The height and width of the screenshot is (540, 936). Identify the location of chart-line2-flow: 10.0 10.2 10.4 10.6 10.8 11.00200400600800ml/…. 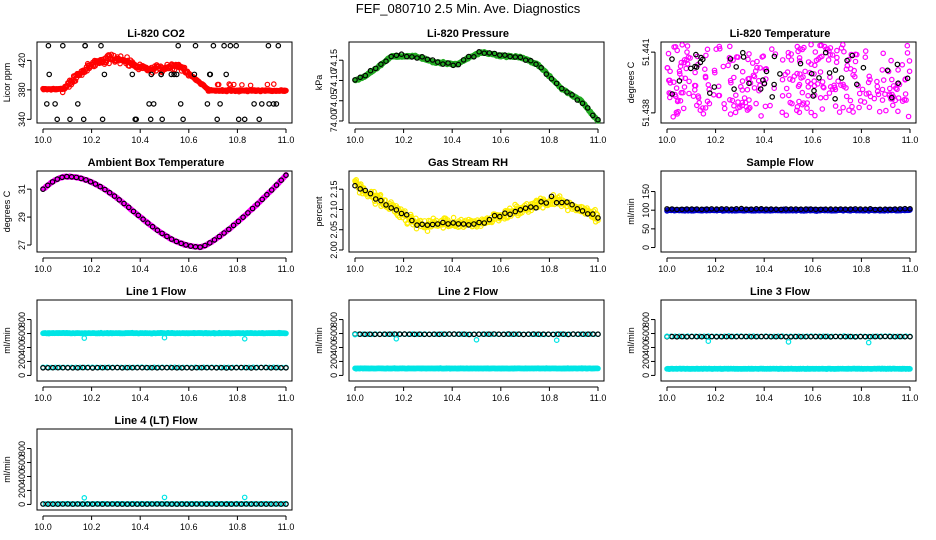
(460, 351).